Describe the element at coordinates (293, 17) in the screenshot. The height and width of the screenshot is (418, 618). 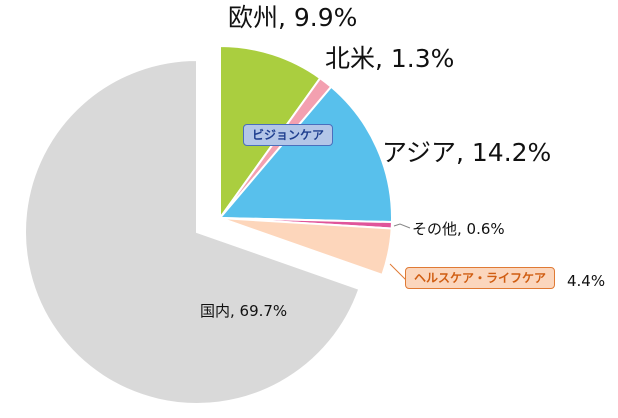
I see `slice-label-europe: 欧州, 9.9%` at that location.